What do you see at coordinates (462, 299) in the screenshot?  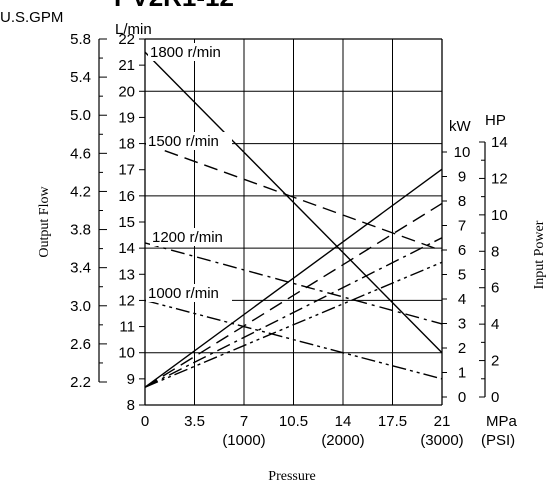 I see `kw-tick-label: 4` at bounding box center [462, 299].